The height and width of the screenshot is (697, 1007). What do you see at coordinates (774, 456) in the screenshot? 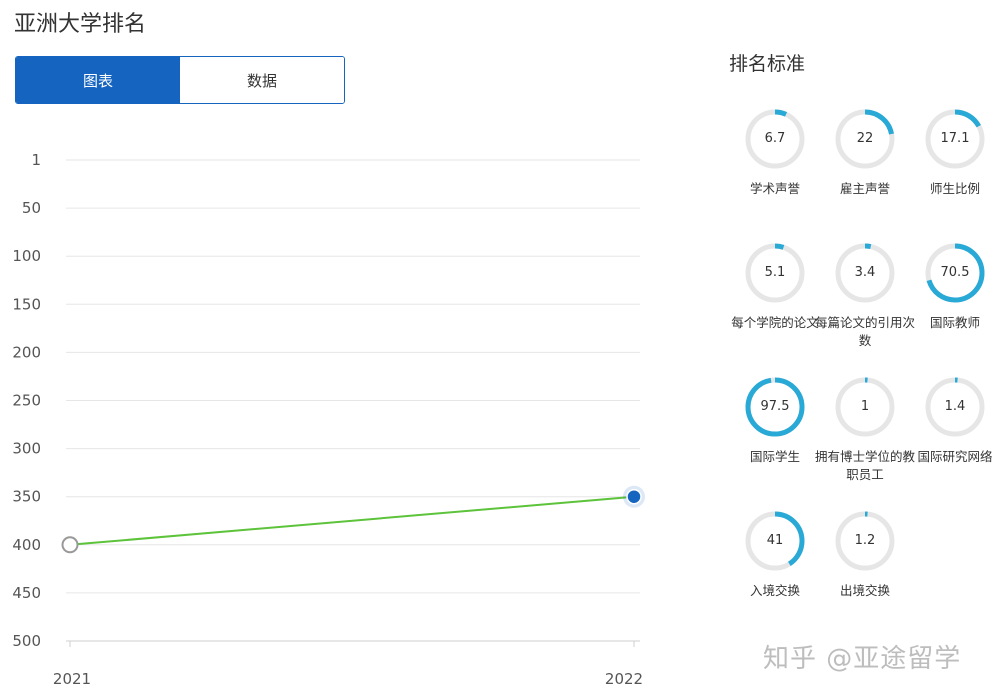
I see `criterion-label: 国际学生` at bounding box center [774, 456].